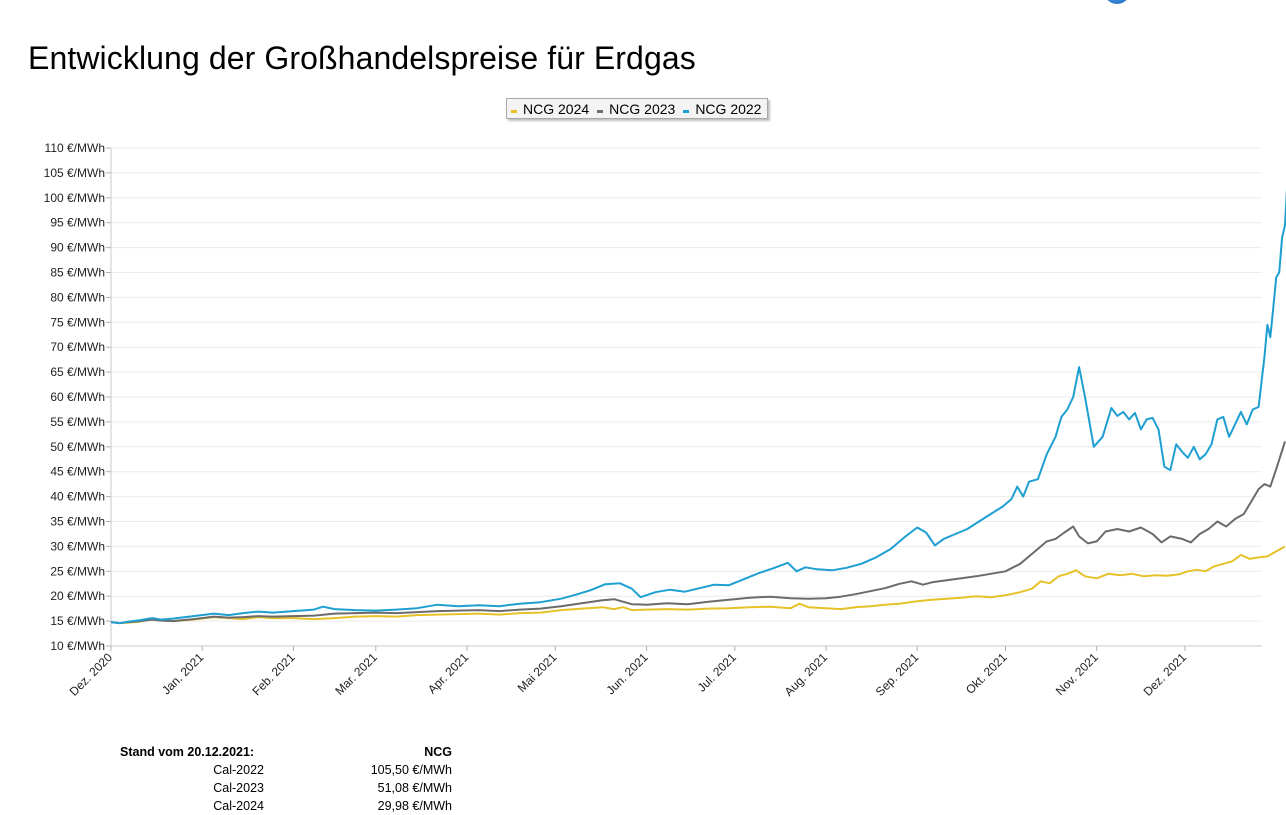  I want to click on x-tick-label: Dez. 2020, so click(91, 674).